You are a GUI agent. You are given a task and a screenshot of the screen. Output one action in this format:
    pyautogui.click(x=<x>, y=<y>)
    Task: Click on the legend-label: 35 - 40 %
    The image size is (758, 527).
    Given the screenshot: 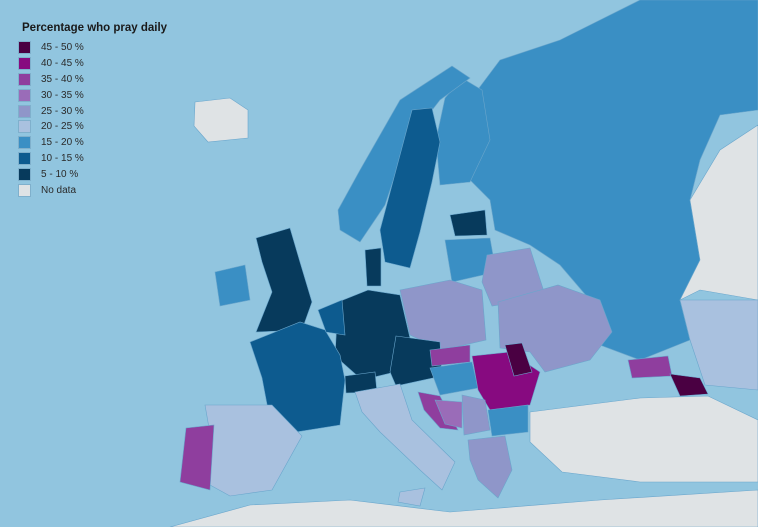 What is the action you would take?
    pyautogui.click(x=62, y=79)
    